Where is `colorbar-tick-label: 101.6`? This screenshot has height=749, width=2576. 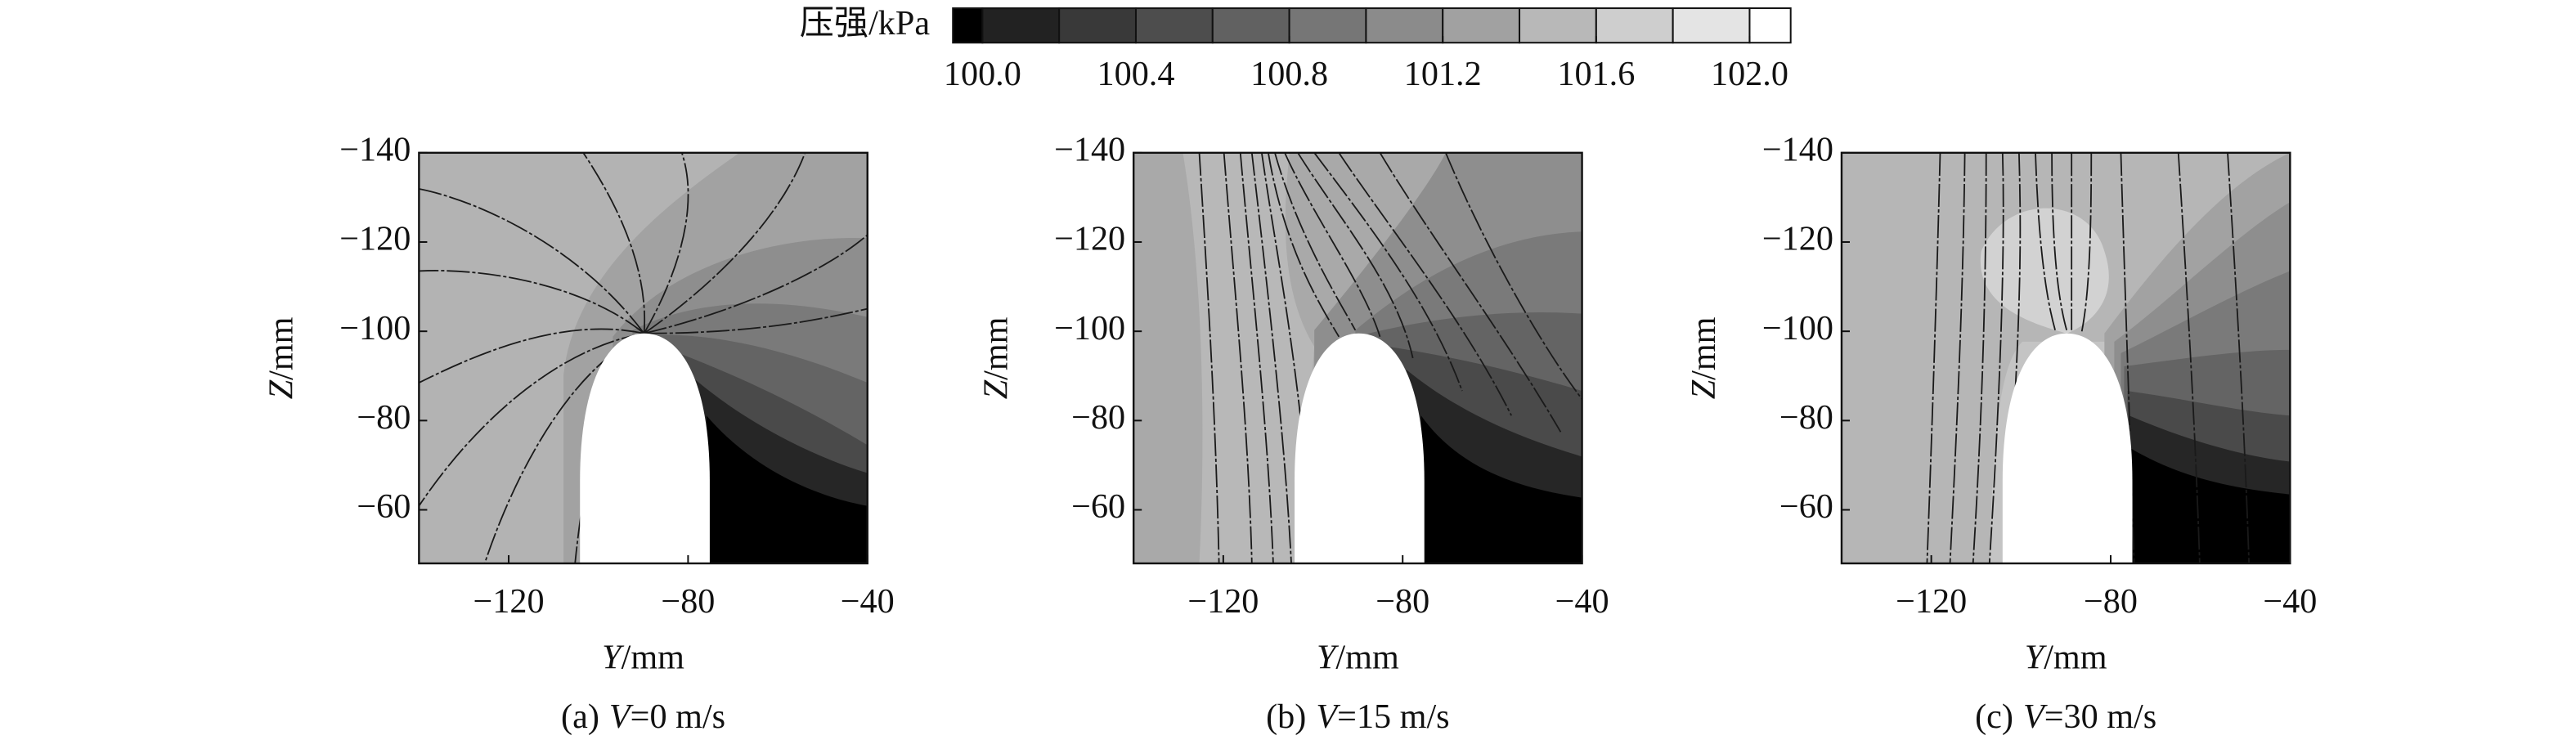
colorbar-tick-label: 101.6 is located at coordinates (1596, 74).